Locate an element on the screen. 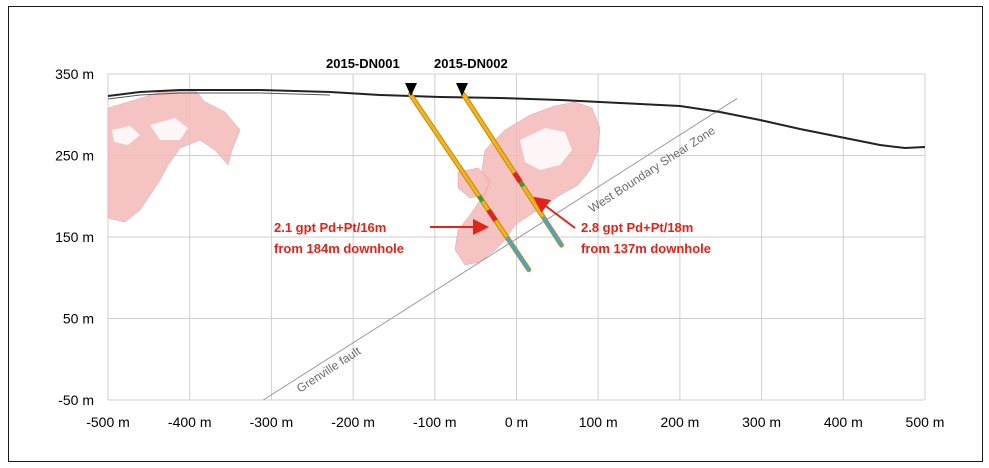 This screenshot has width=989, height=468. y-tick-label: -50 m is located at coordinates (76, 400).